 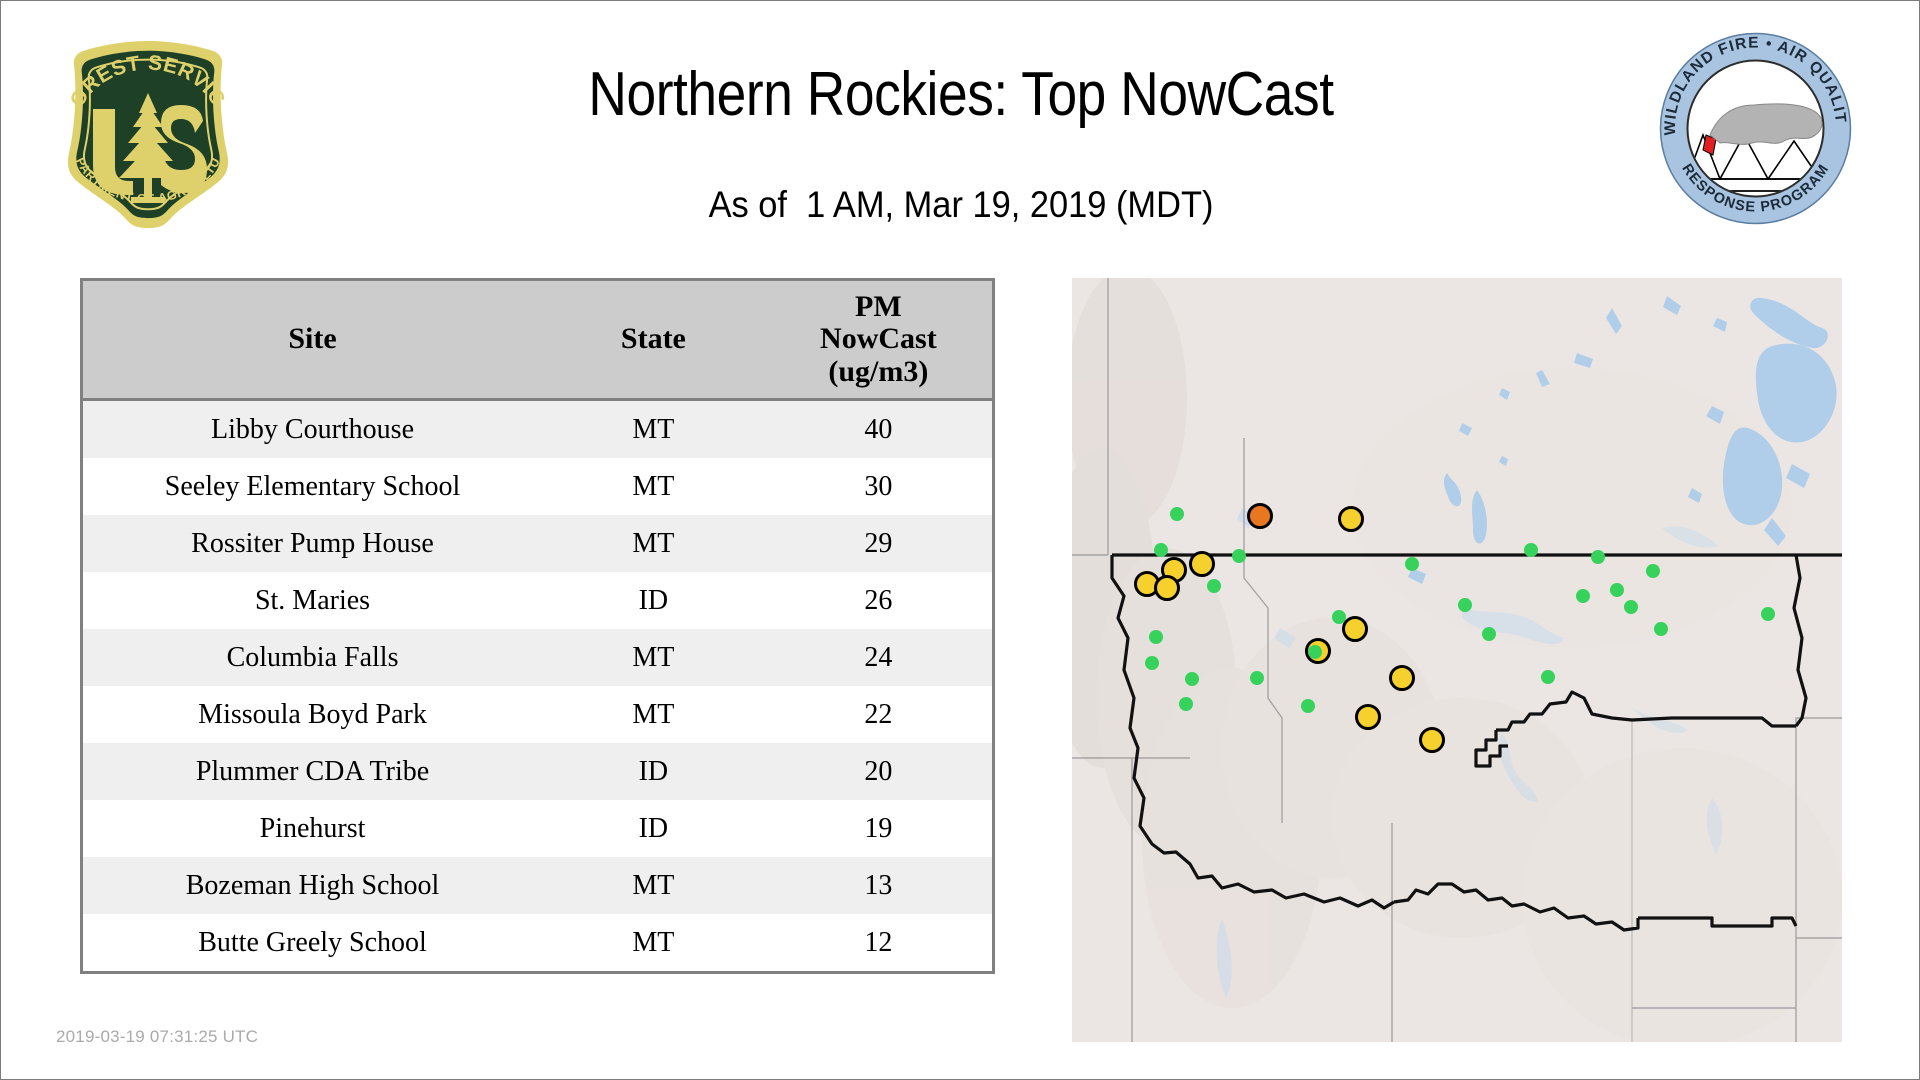 I want to click on table-row: St. Maries ID 26, so click(x=537, y=600).